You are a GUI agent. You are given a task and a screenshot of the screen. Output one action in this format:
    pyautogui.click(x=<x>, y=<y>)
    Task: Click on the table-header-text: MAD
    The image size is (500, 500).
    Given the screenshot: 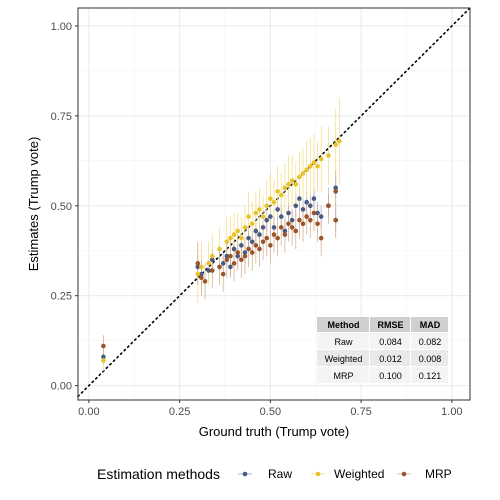 What is the action you would take?
    pyautogui.click(x=430, y=325)
    